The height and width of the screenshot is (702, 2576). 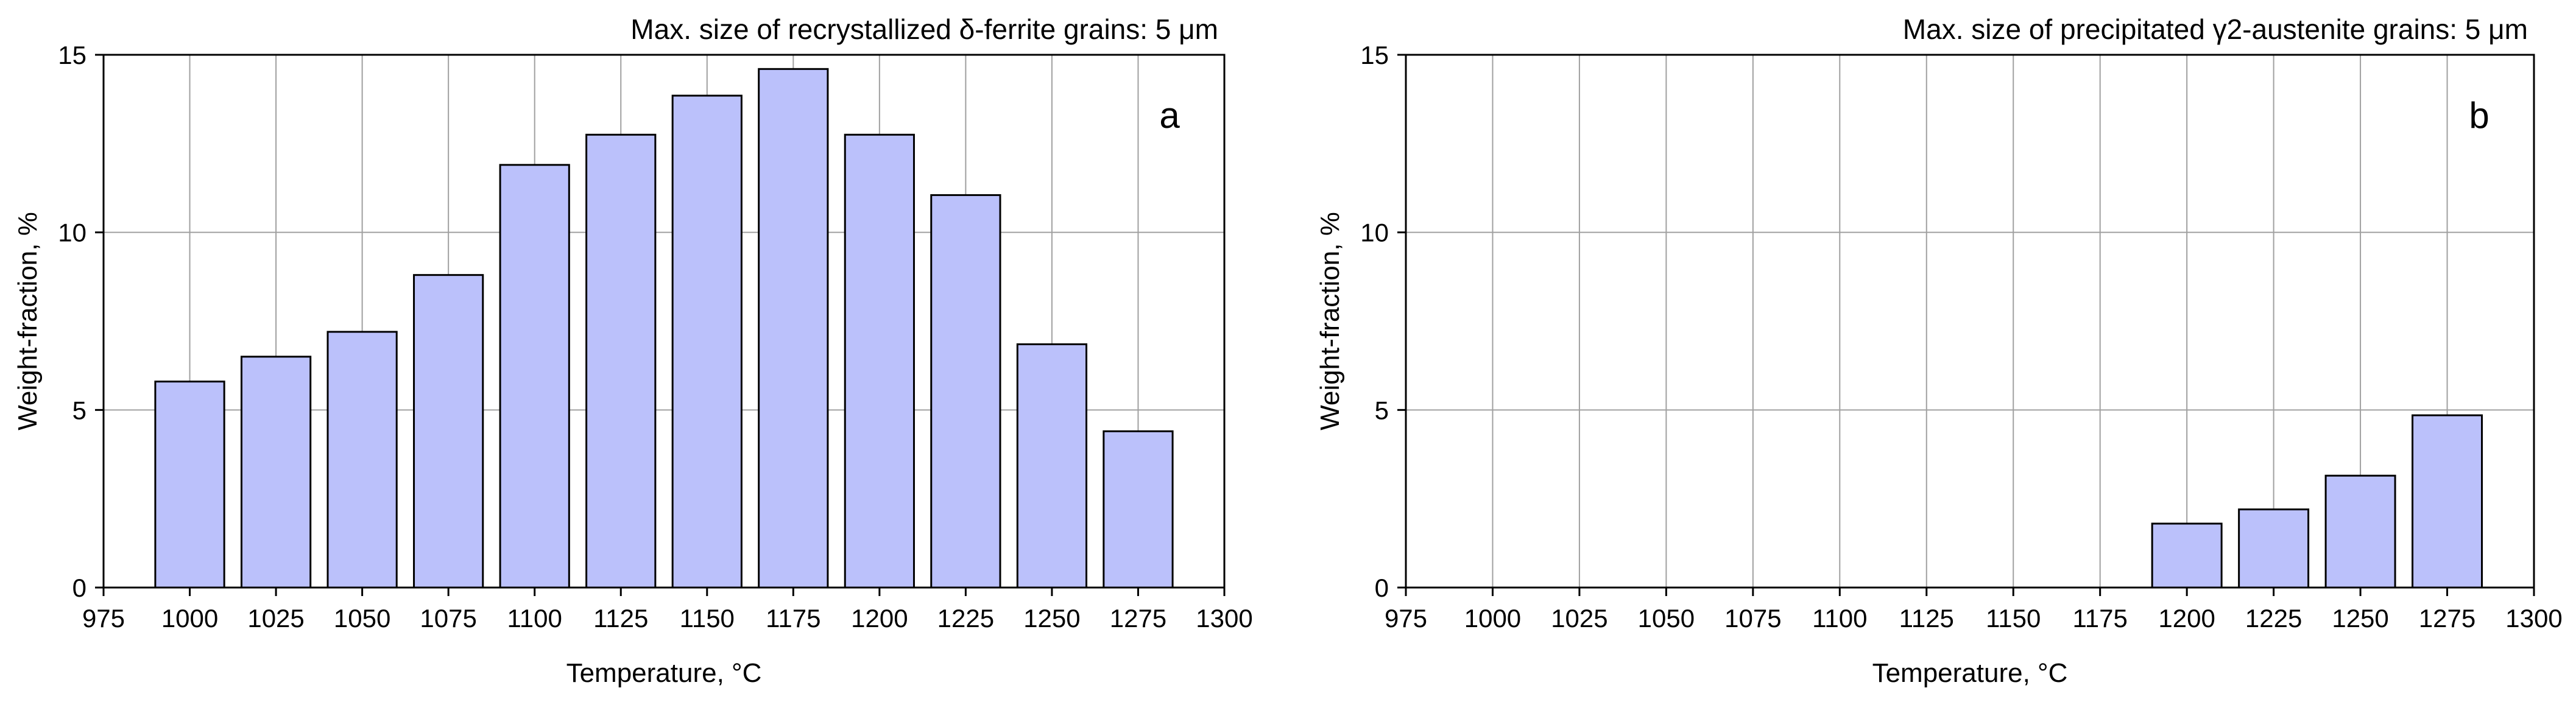 I want to click on x-axis-label-b: Temperature, °C, so click(x=1970, y=673).